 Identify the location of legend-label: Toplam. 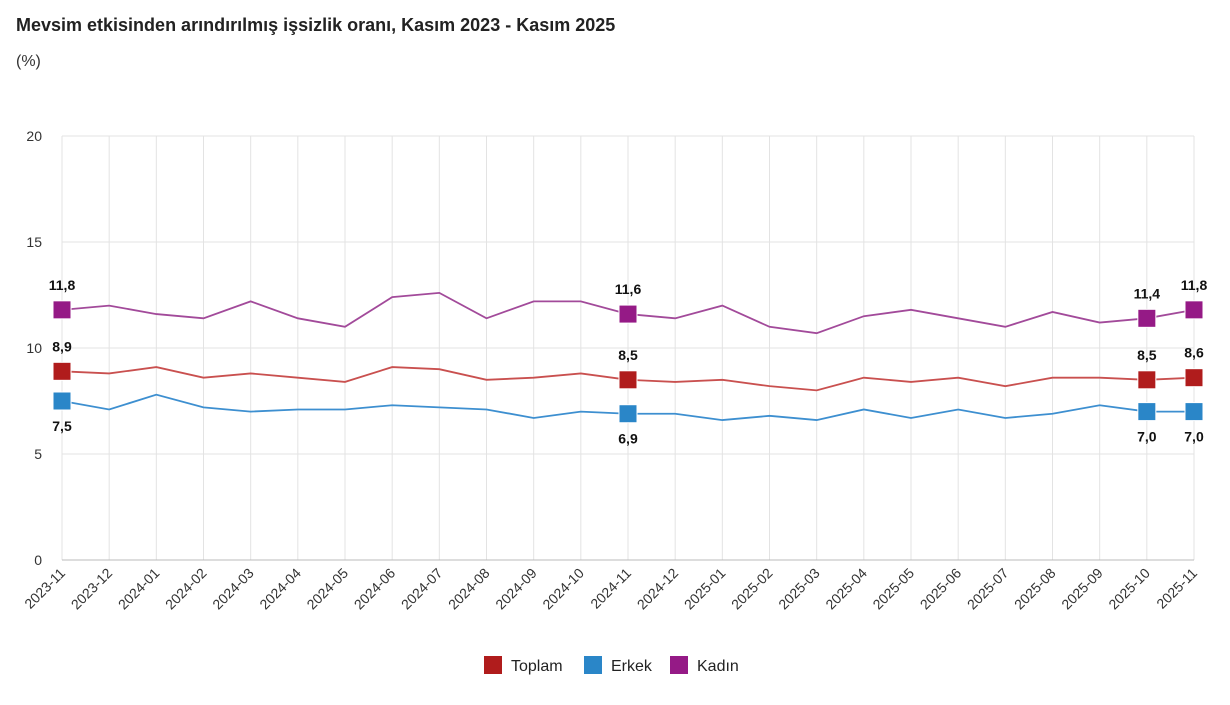
(537, 666).